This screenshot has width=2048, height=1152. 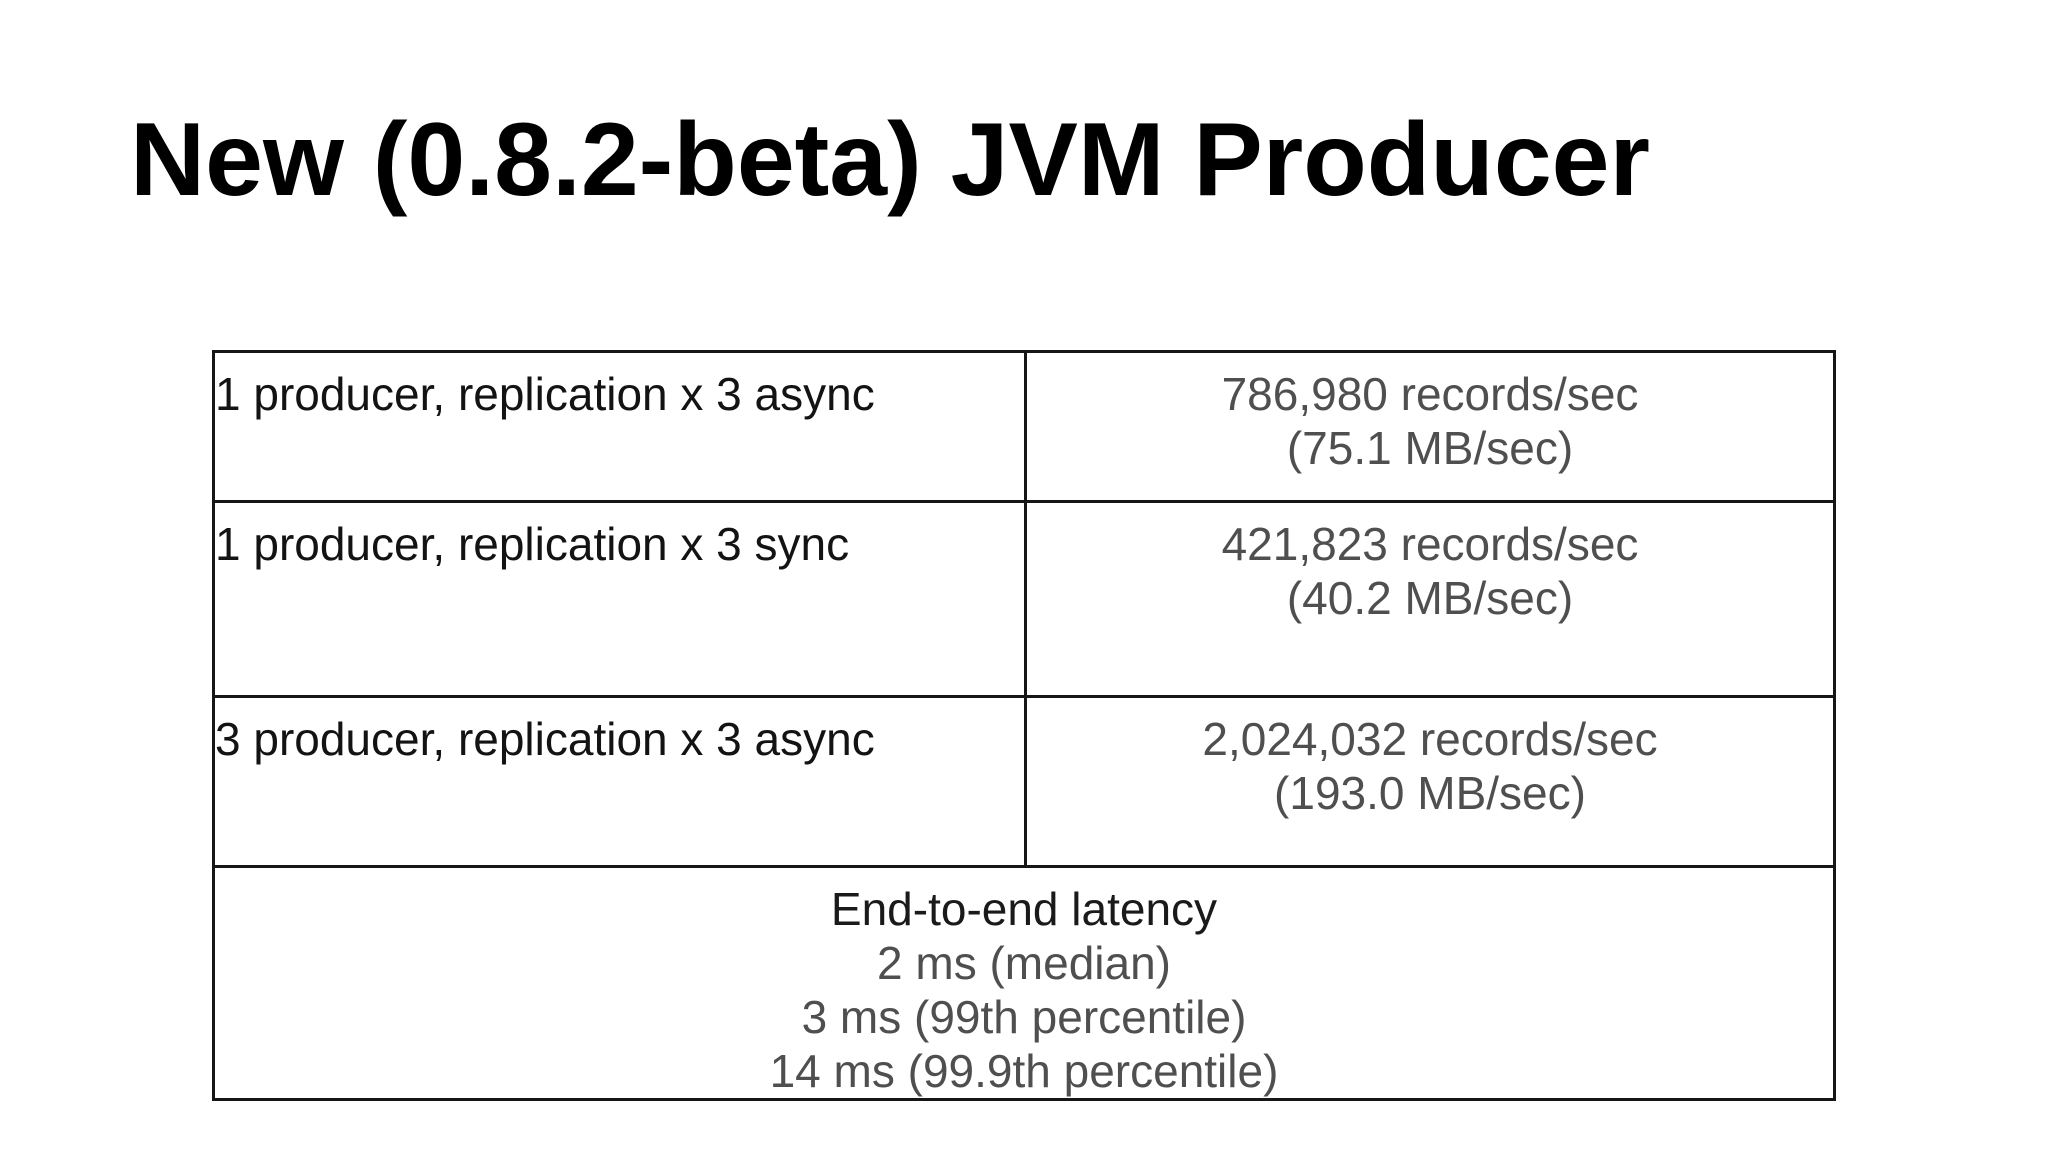 I want to click on result-cell: 786,980 records/sec (75.1 MB/sec), so click(x=1430, y=426).